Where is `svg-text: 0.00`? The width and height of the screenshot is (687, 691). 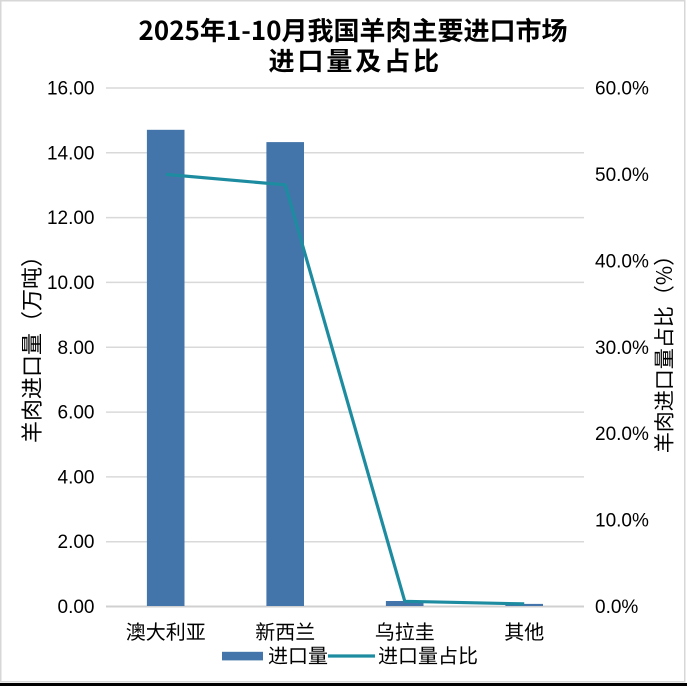
svg-text: 0.00 is located at coordinates (76, 607).